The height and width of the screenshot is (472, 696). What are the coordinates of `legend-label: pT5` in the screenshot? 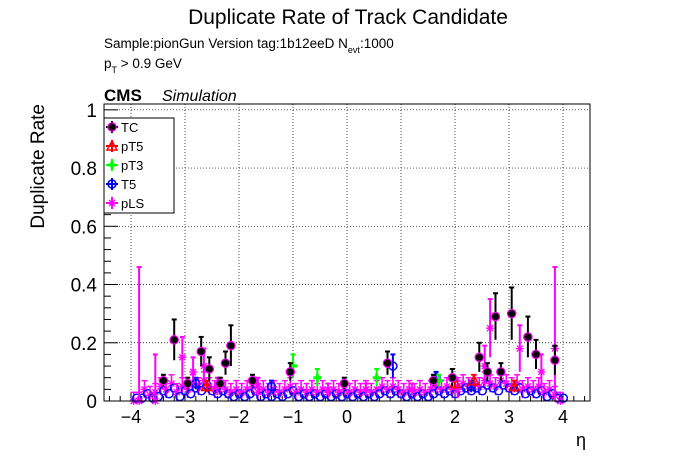 It's located at (132, 146).